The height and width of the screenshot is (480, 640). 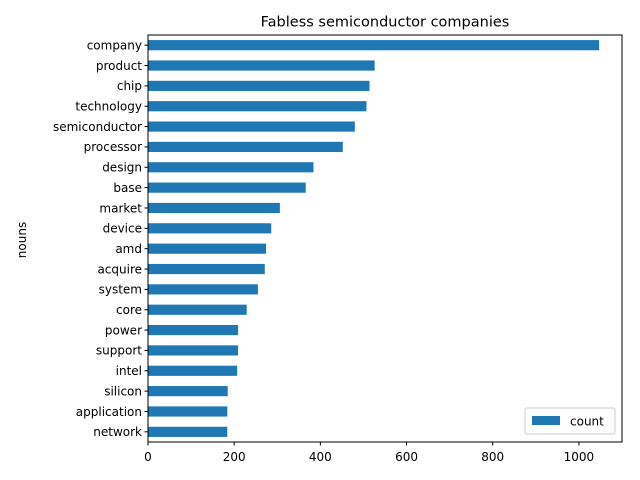 I want to click on y-tick-label: acquire, so click(x=119, y=269).